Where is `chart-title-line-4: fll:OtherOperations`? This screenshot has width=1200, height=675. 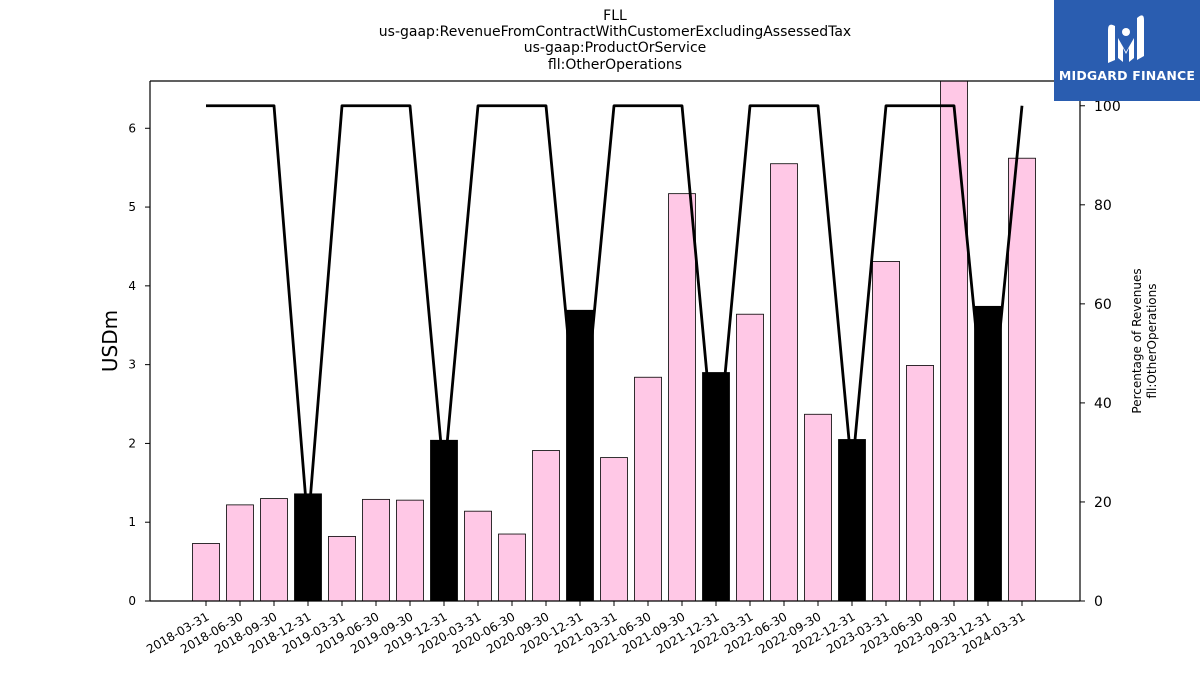
chart-title-line-4: fll:OtherOperations is located at coordinates (615, 65).